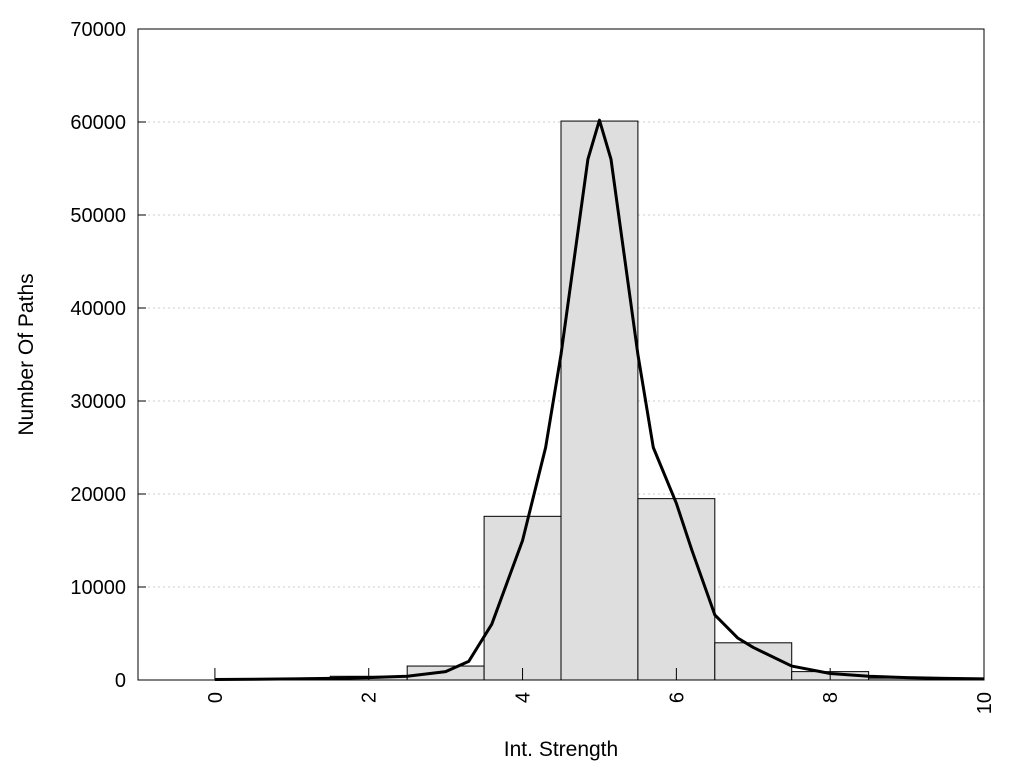 This screenshot has height=773, width=1024. What do you see at coordinates (98, 216) in the screenshot?
I see `y-tick-label: 50000` at bounding box center [98, 216].